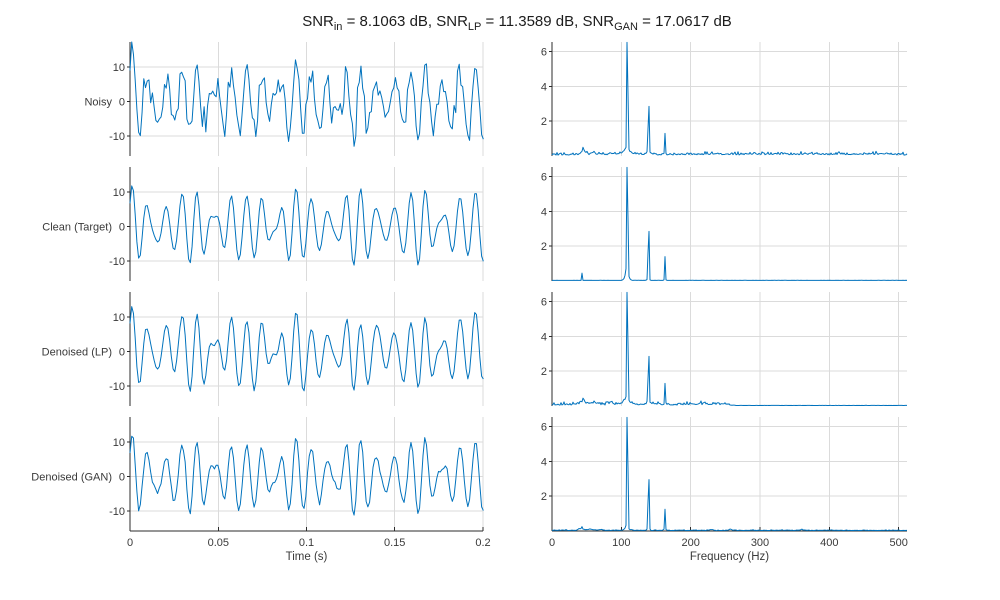 This screenshot has height=600, width=1000. I want to click on gan-time-series-line, so click(306, 475).